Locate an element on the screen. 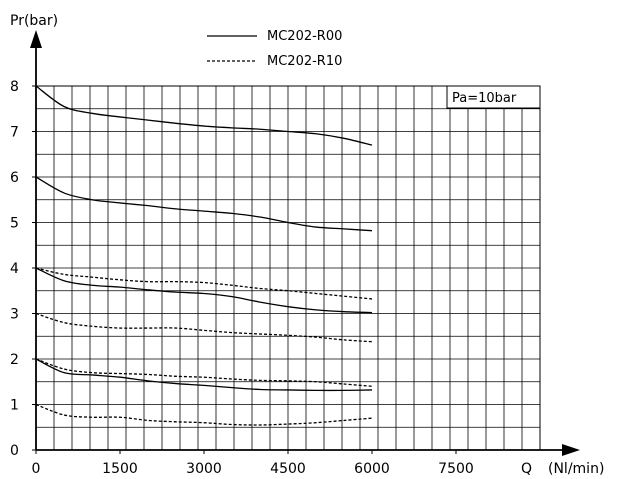 This screenshot has width=632, height=479. y-axis-arrow is located at coordinates (36, 39).